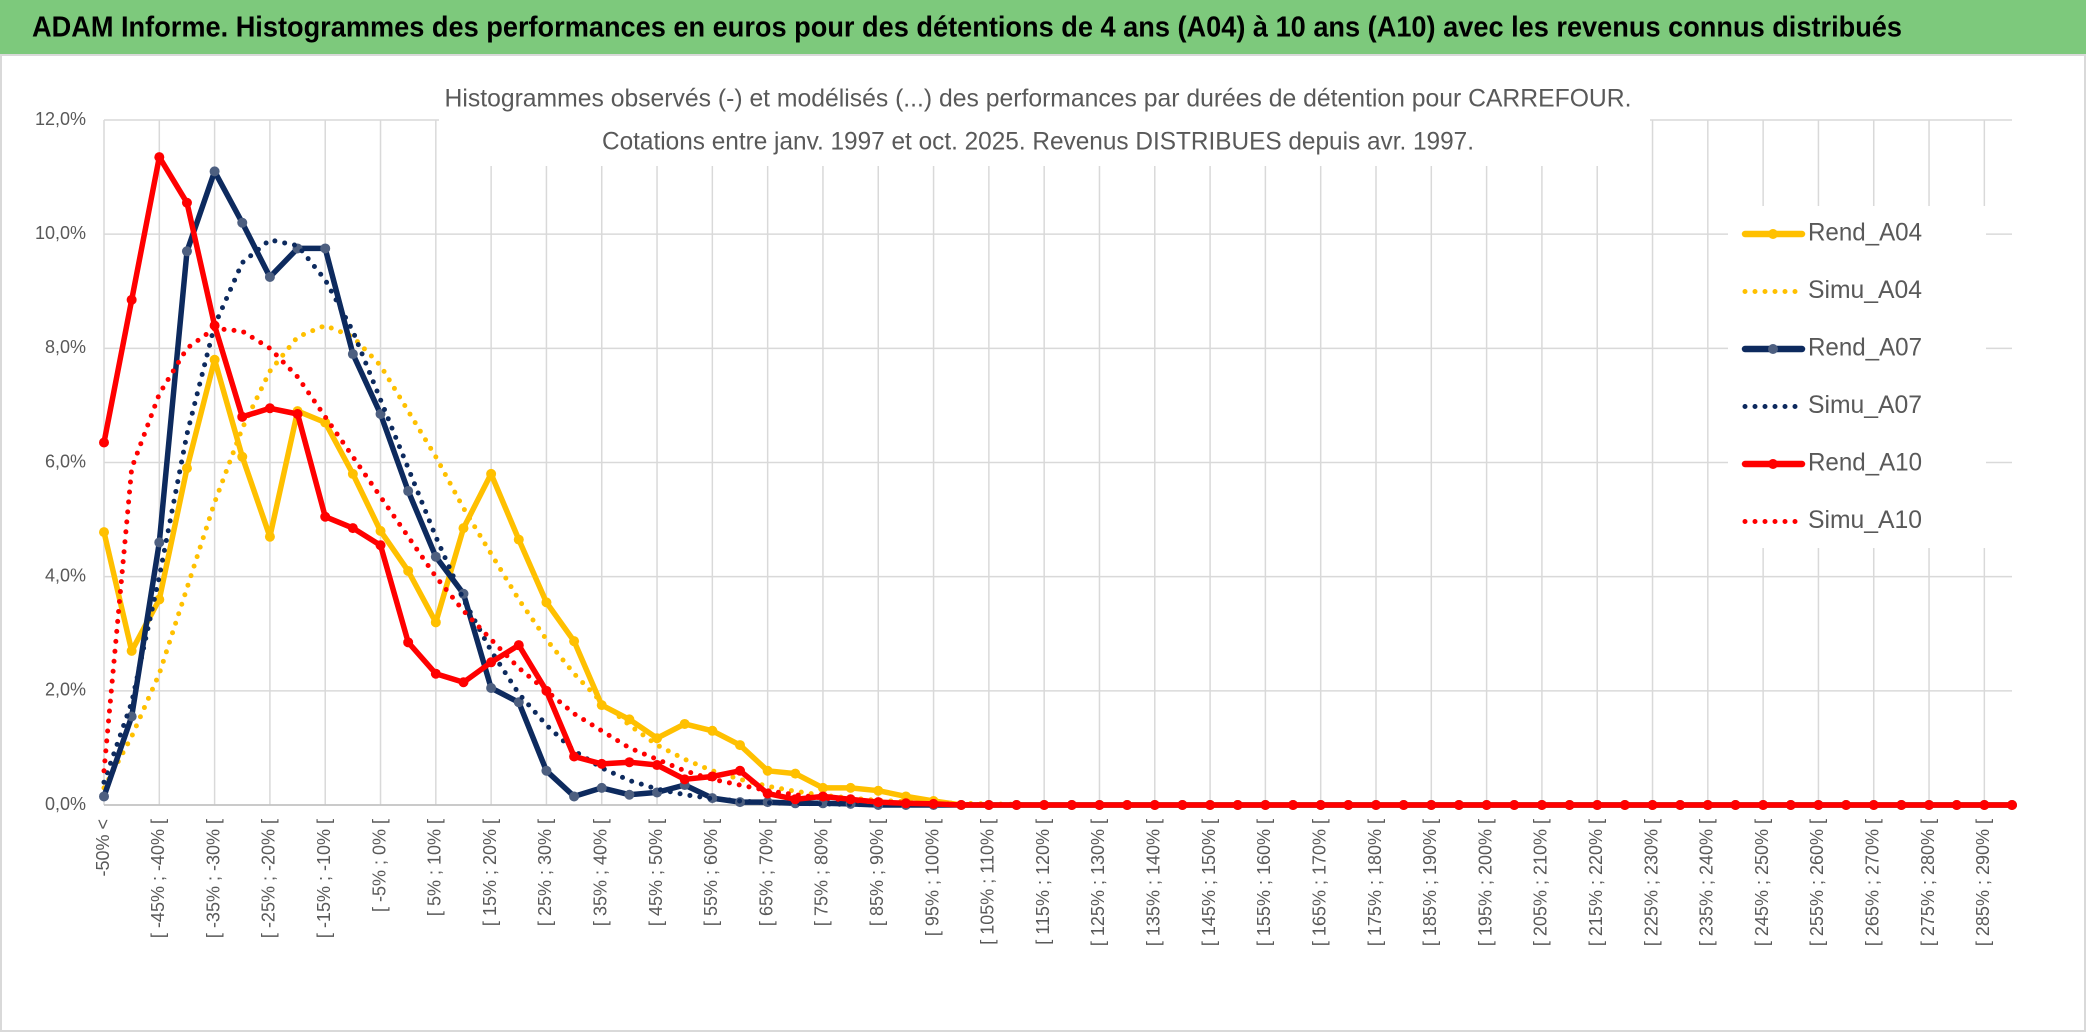 The height and width of the screenshot is (1033, 2086). What do you see at coordinates (65, 575) in the screenshot?
I see `y-tick-label: 4,0%` at bounding box center [65, 575].